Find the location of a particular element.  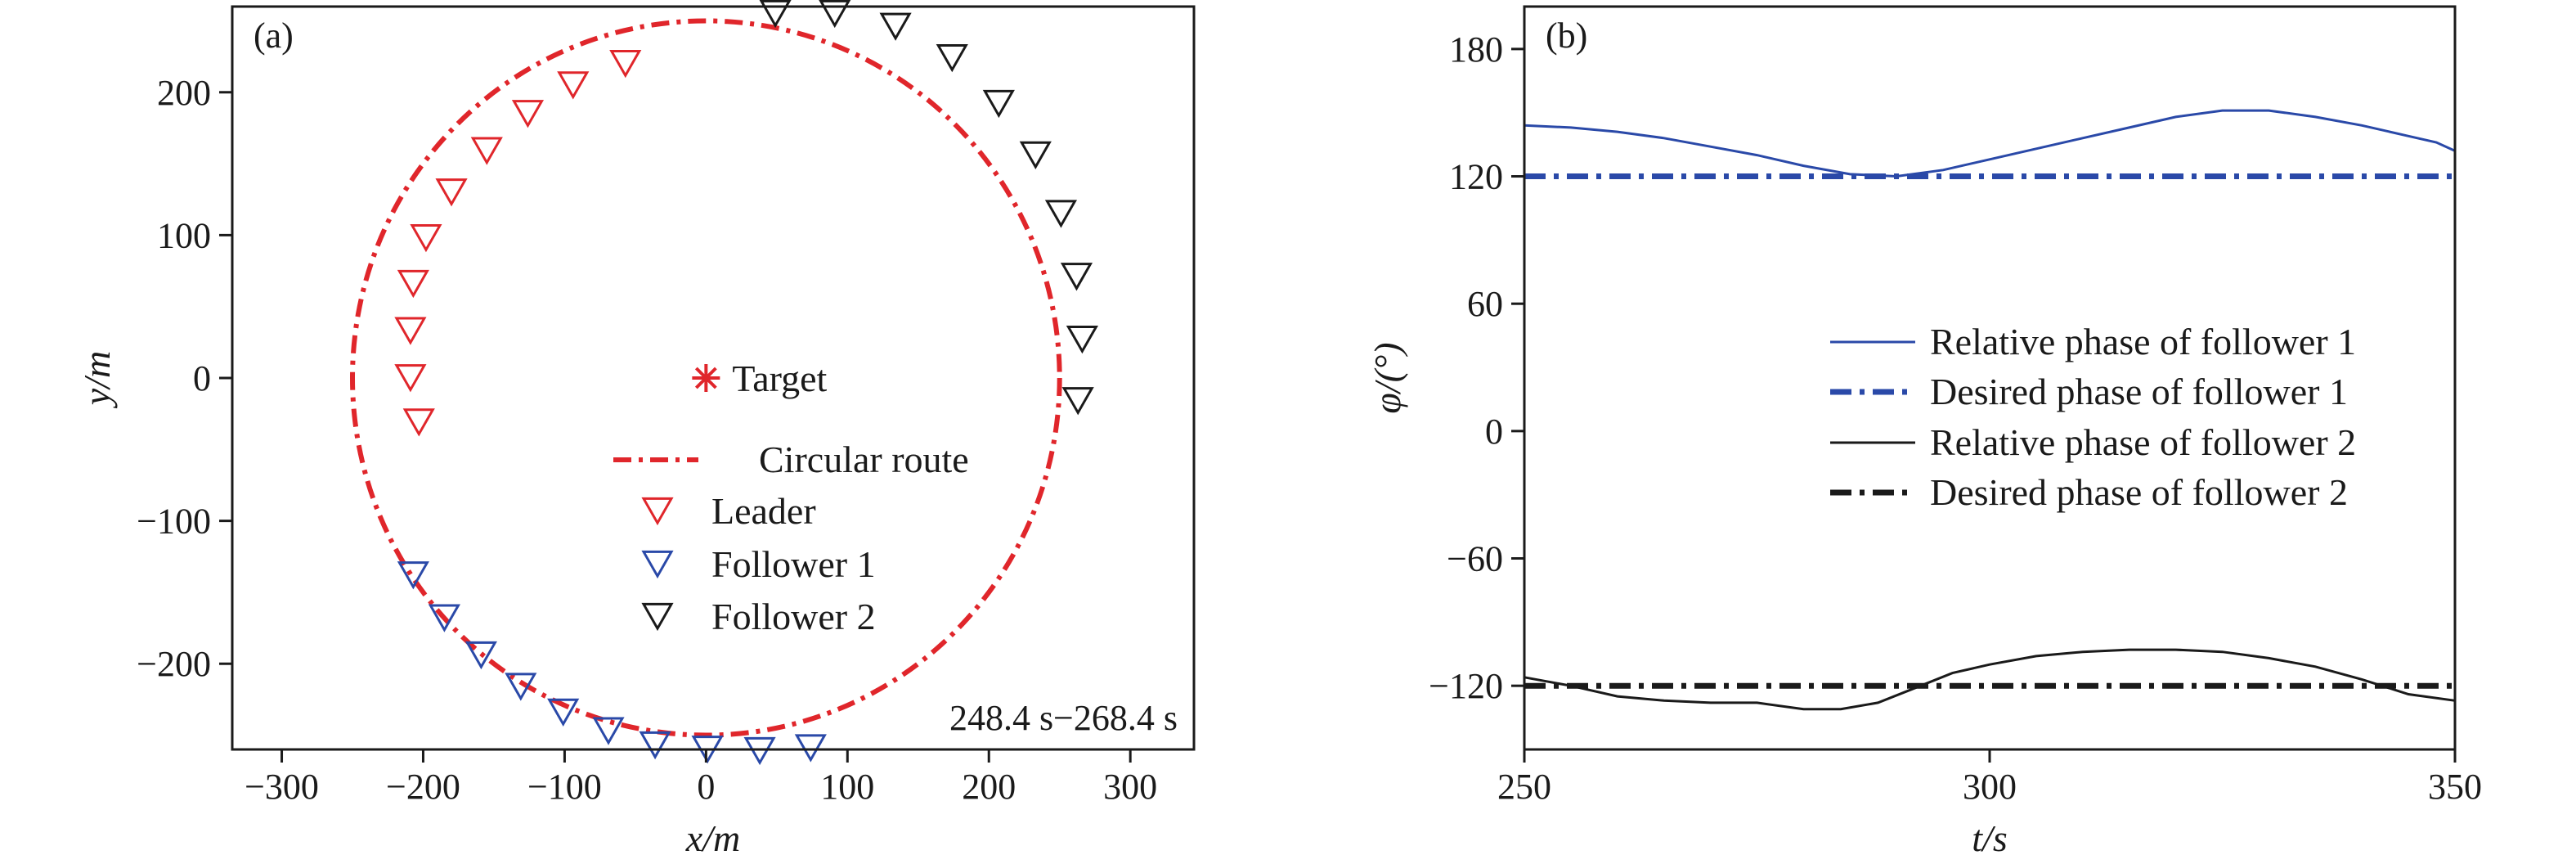

legend-follower-1-label: Follower 1 is located at coordinates (793, 564).